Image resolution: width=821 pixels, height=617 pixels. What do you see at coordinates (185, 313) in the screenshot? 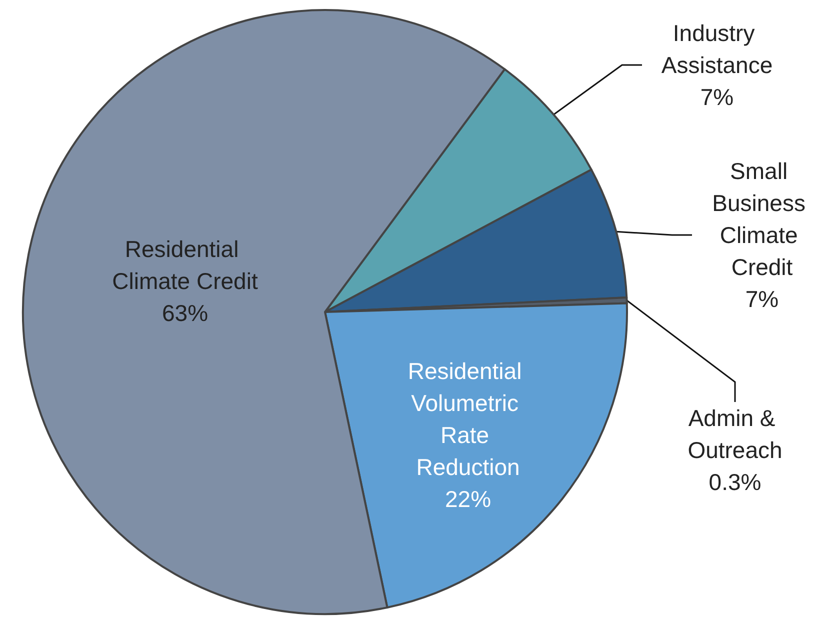
I see `data-label: 63%` at bounding box center [185, 313].